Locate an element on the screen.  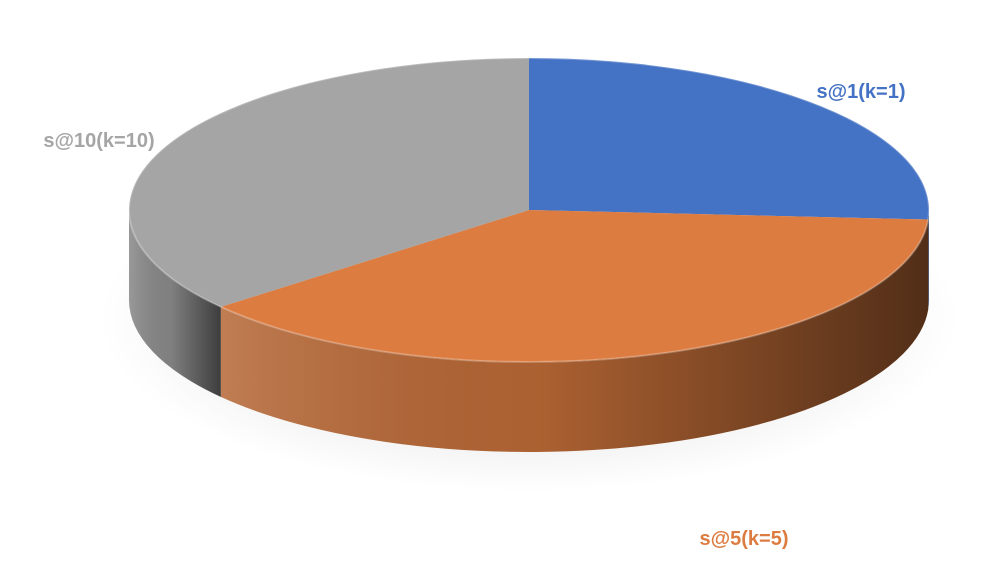
slice-label-2: s@10(k=10) is located at coordinates (98, 141).